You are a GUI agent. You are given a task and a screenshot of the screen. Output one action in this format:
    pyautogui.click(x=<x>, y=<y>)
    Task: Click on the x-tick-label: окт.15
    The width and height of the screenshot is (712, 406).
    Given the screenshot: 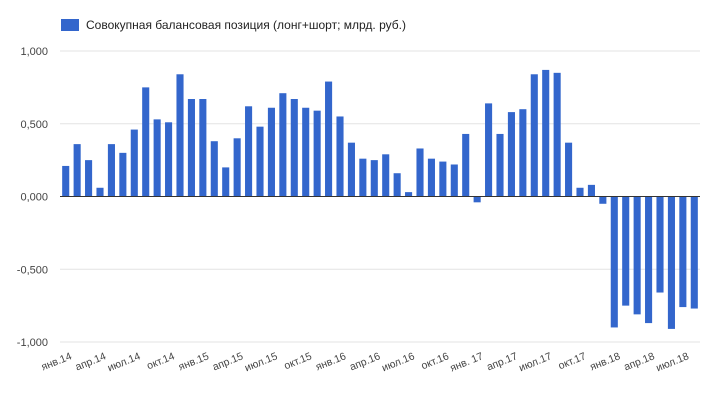 What is the action you would take?
    pyautogui.click(x=297, y=361)
    